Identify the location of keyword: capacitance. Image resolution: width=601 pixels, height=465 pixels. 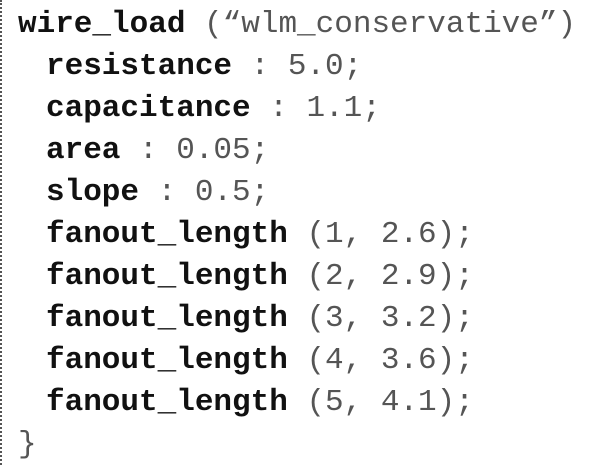
(148, 108).